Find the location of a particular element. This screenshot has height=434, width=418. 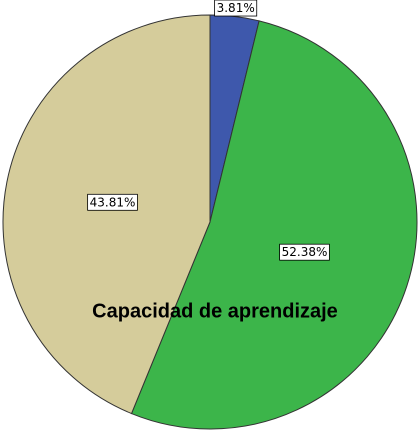

annotation: Capacidad de aprendizaje is located at coordinates (215, 311).